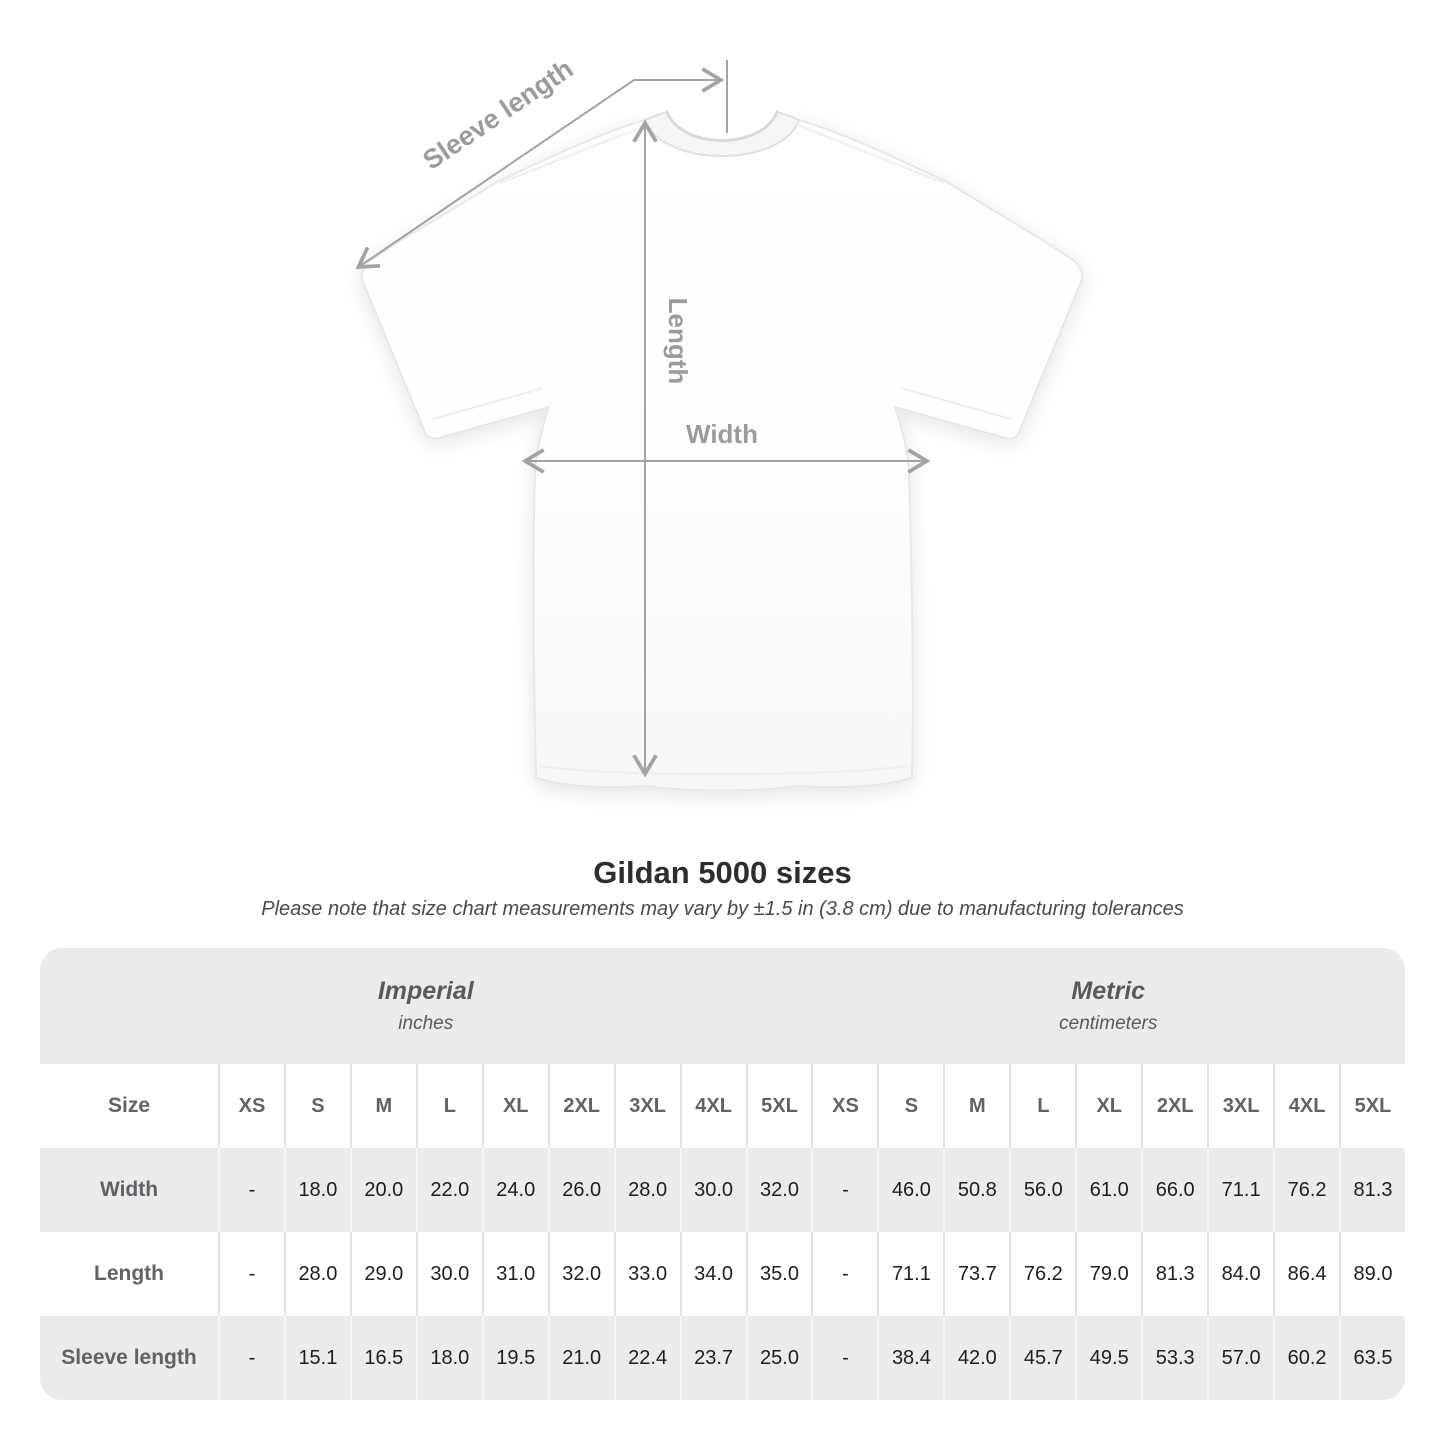 This screenshot has width=1445, height=1445. I want to click on table-cell: 42.0, so click(976, 1358).